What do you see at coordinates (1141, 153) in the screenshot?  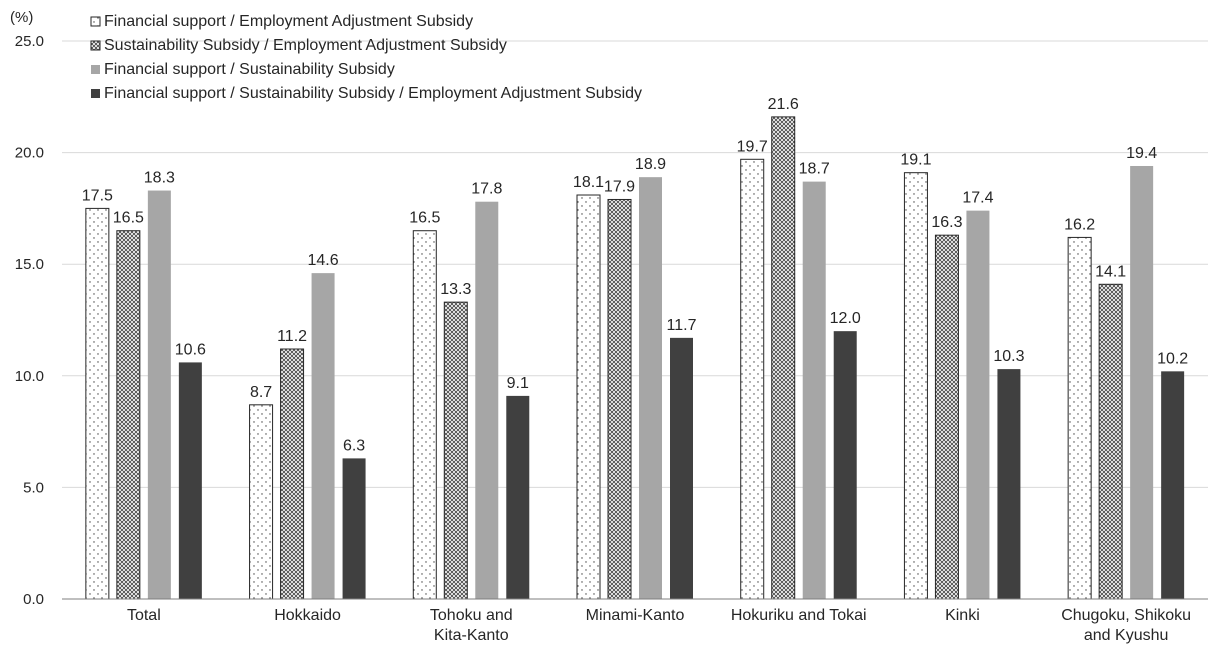 I see `data-label: 19.4` at bounding box center [1141, 153].